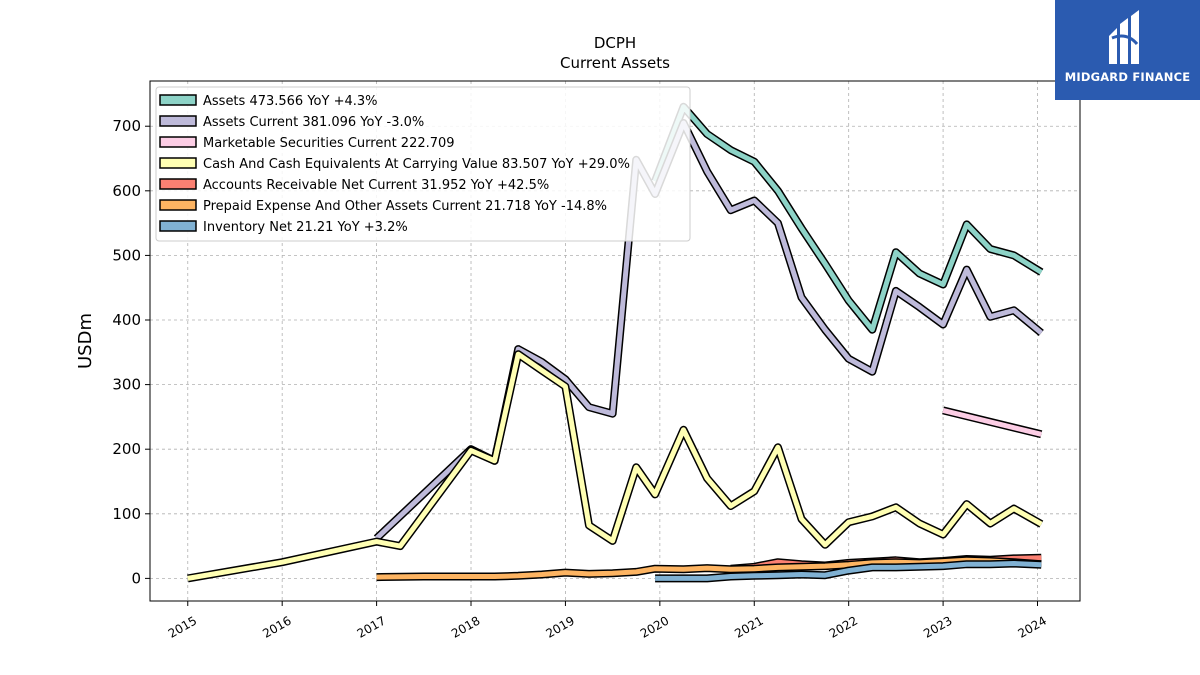 The image size is (1200, 675). Describe the element at coordinates (126, 255) in the screenshot. I see `y-tick-label: 500` at that location.